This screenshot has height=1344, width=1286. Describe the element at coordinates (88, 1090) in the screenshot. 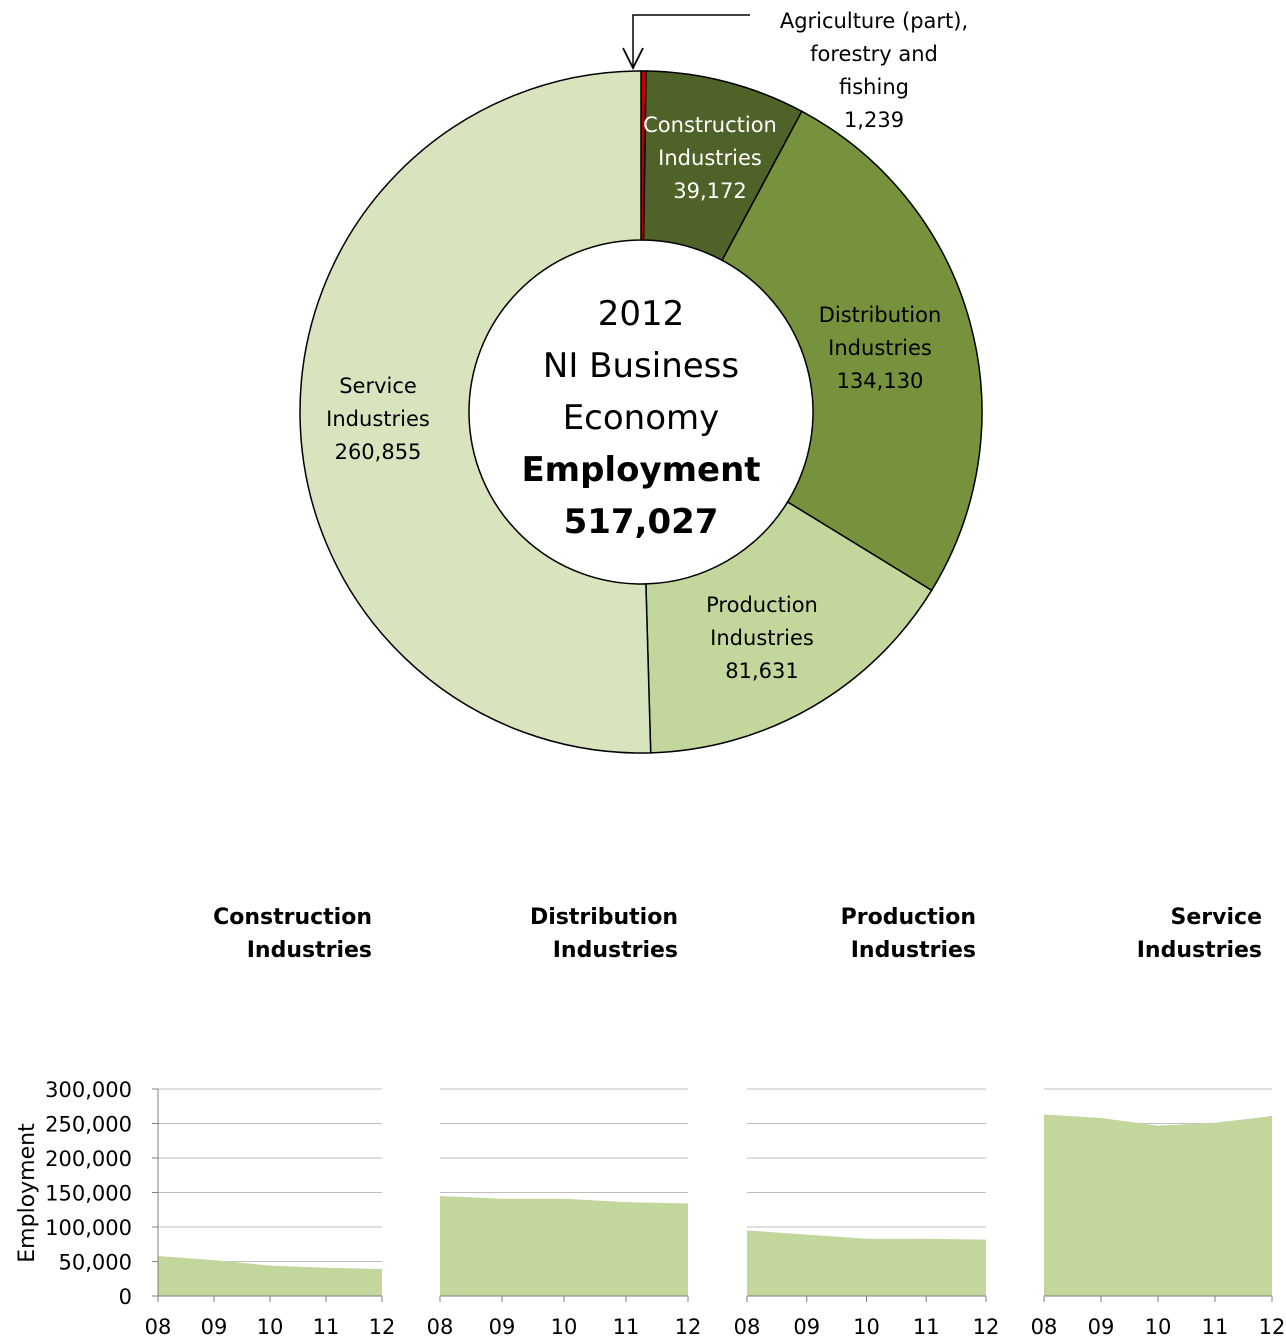

I see `y-tick-label: 300,000` at that location.